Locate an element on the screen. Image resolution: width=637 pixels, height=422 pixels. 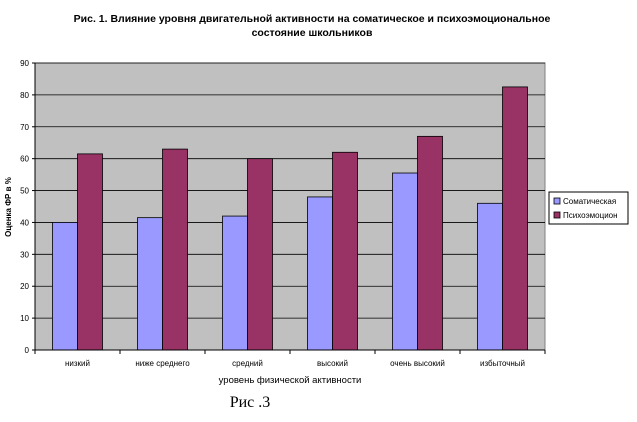
x-tick-label: средний is located at coordinates (247, 363).